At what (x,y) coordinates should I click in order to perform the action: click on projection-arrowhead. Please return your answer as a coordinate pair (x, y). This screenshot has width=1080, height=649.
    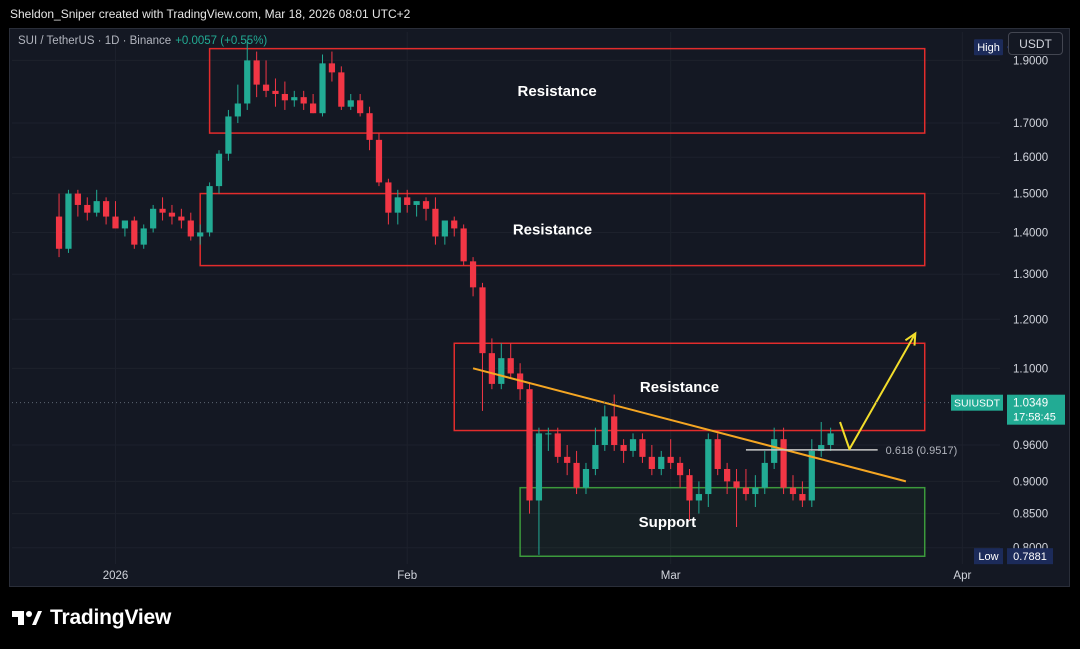
    Looking at the image, I should click on (910, 338).